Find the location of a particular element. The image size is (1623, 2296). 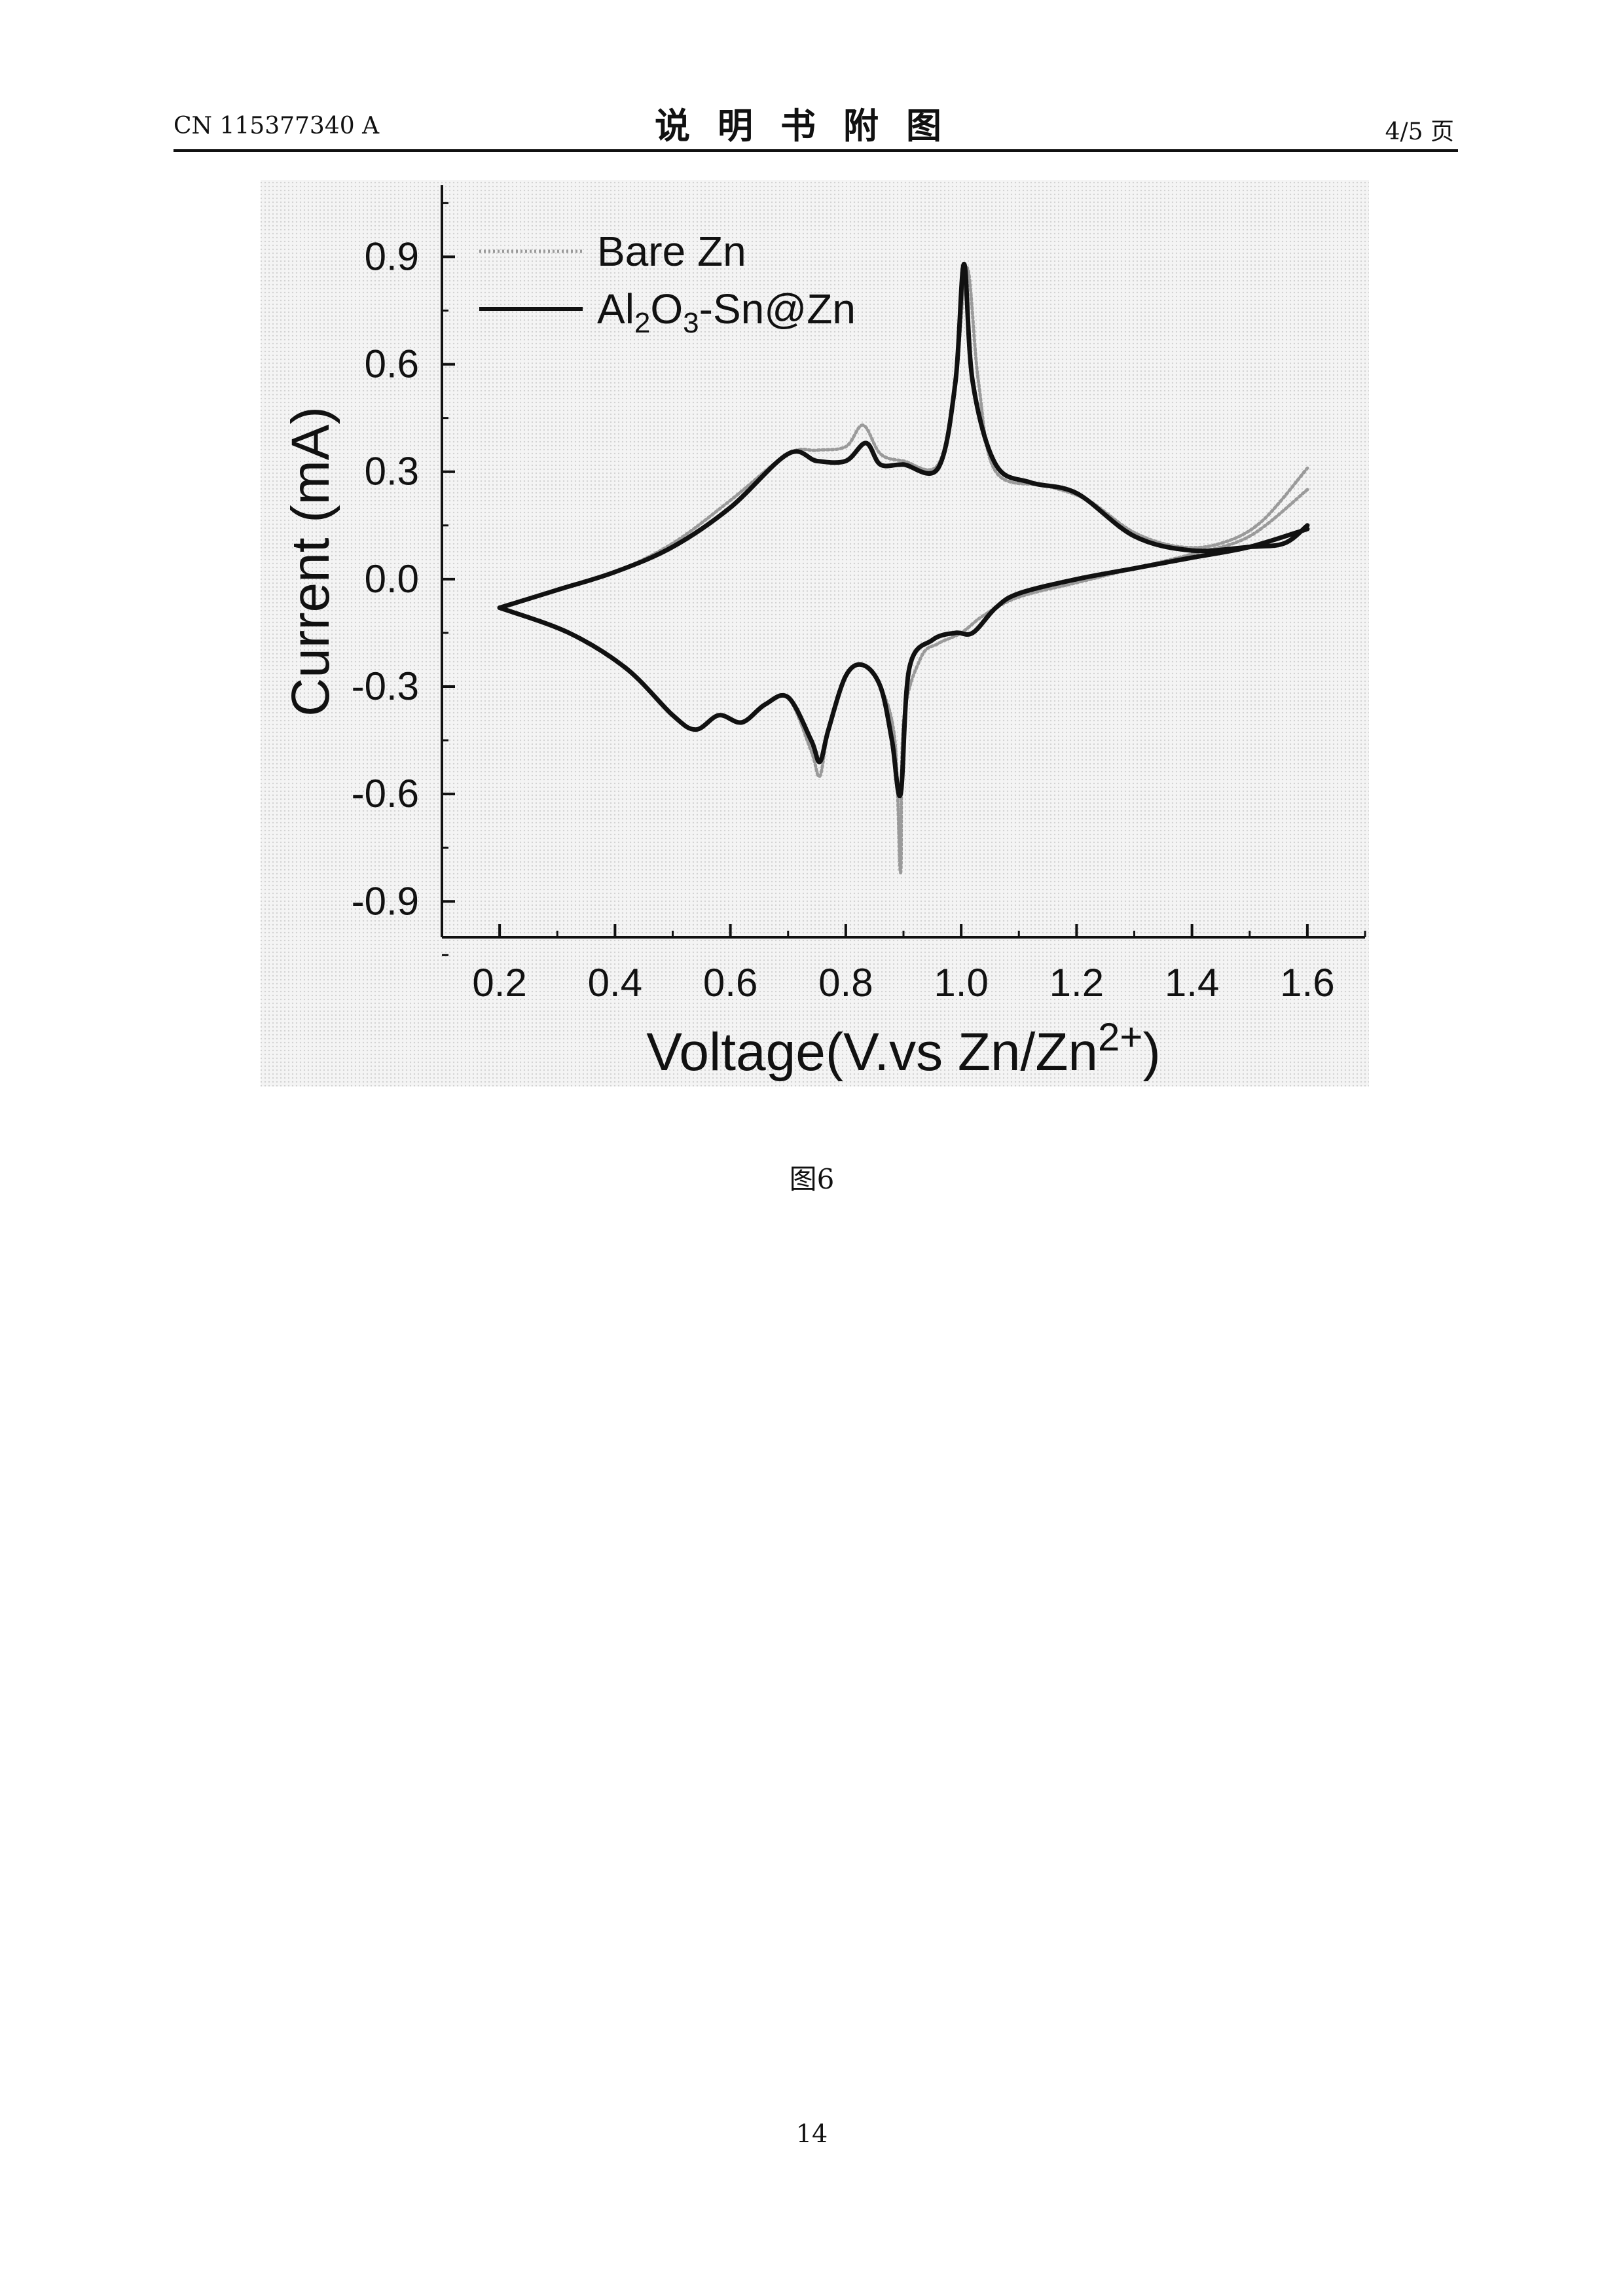

header-rule is located at coordinates (815, 150).